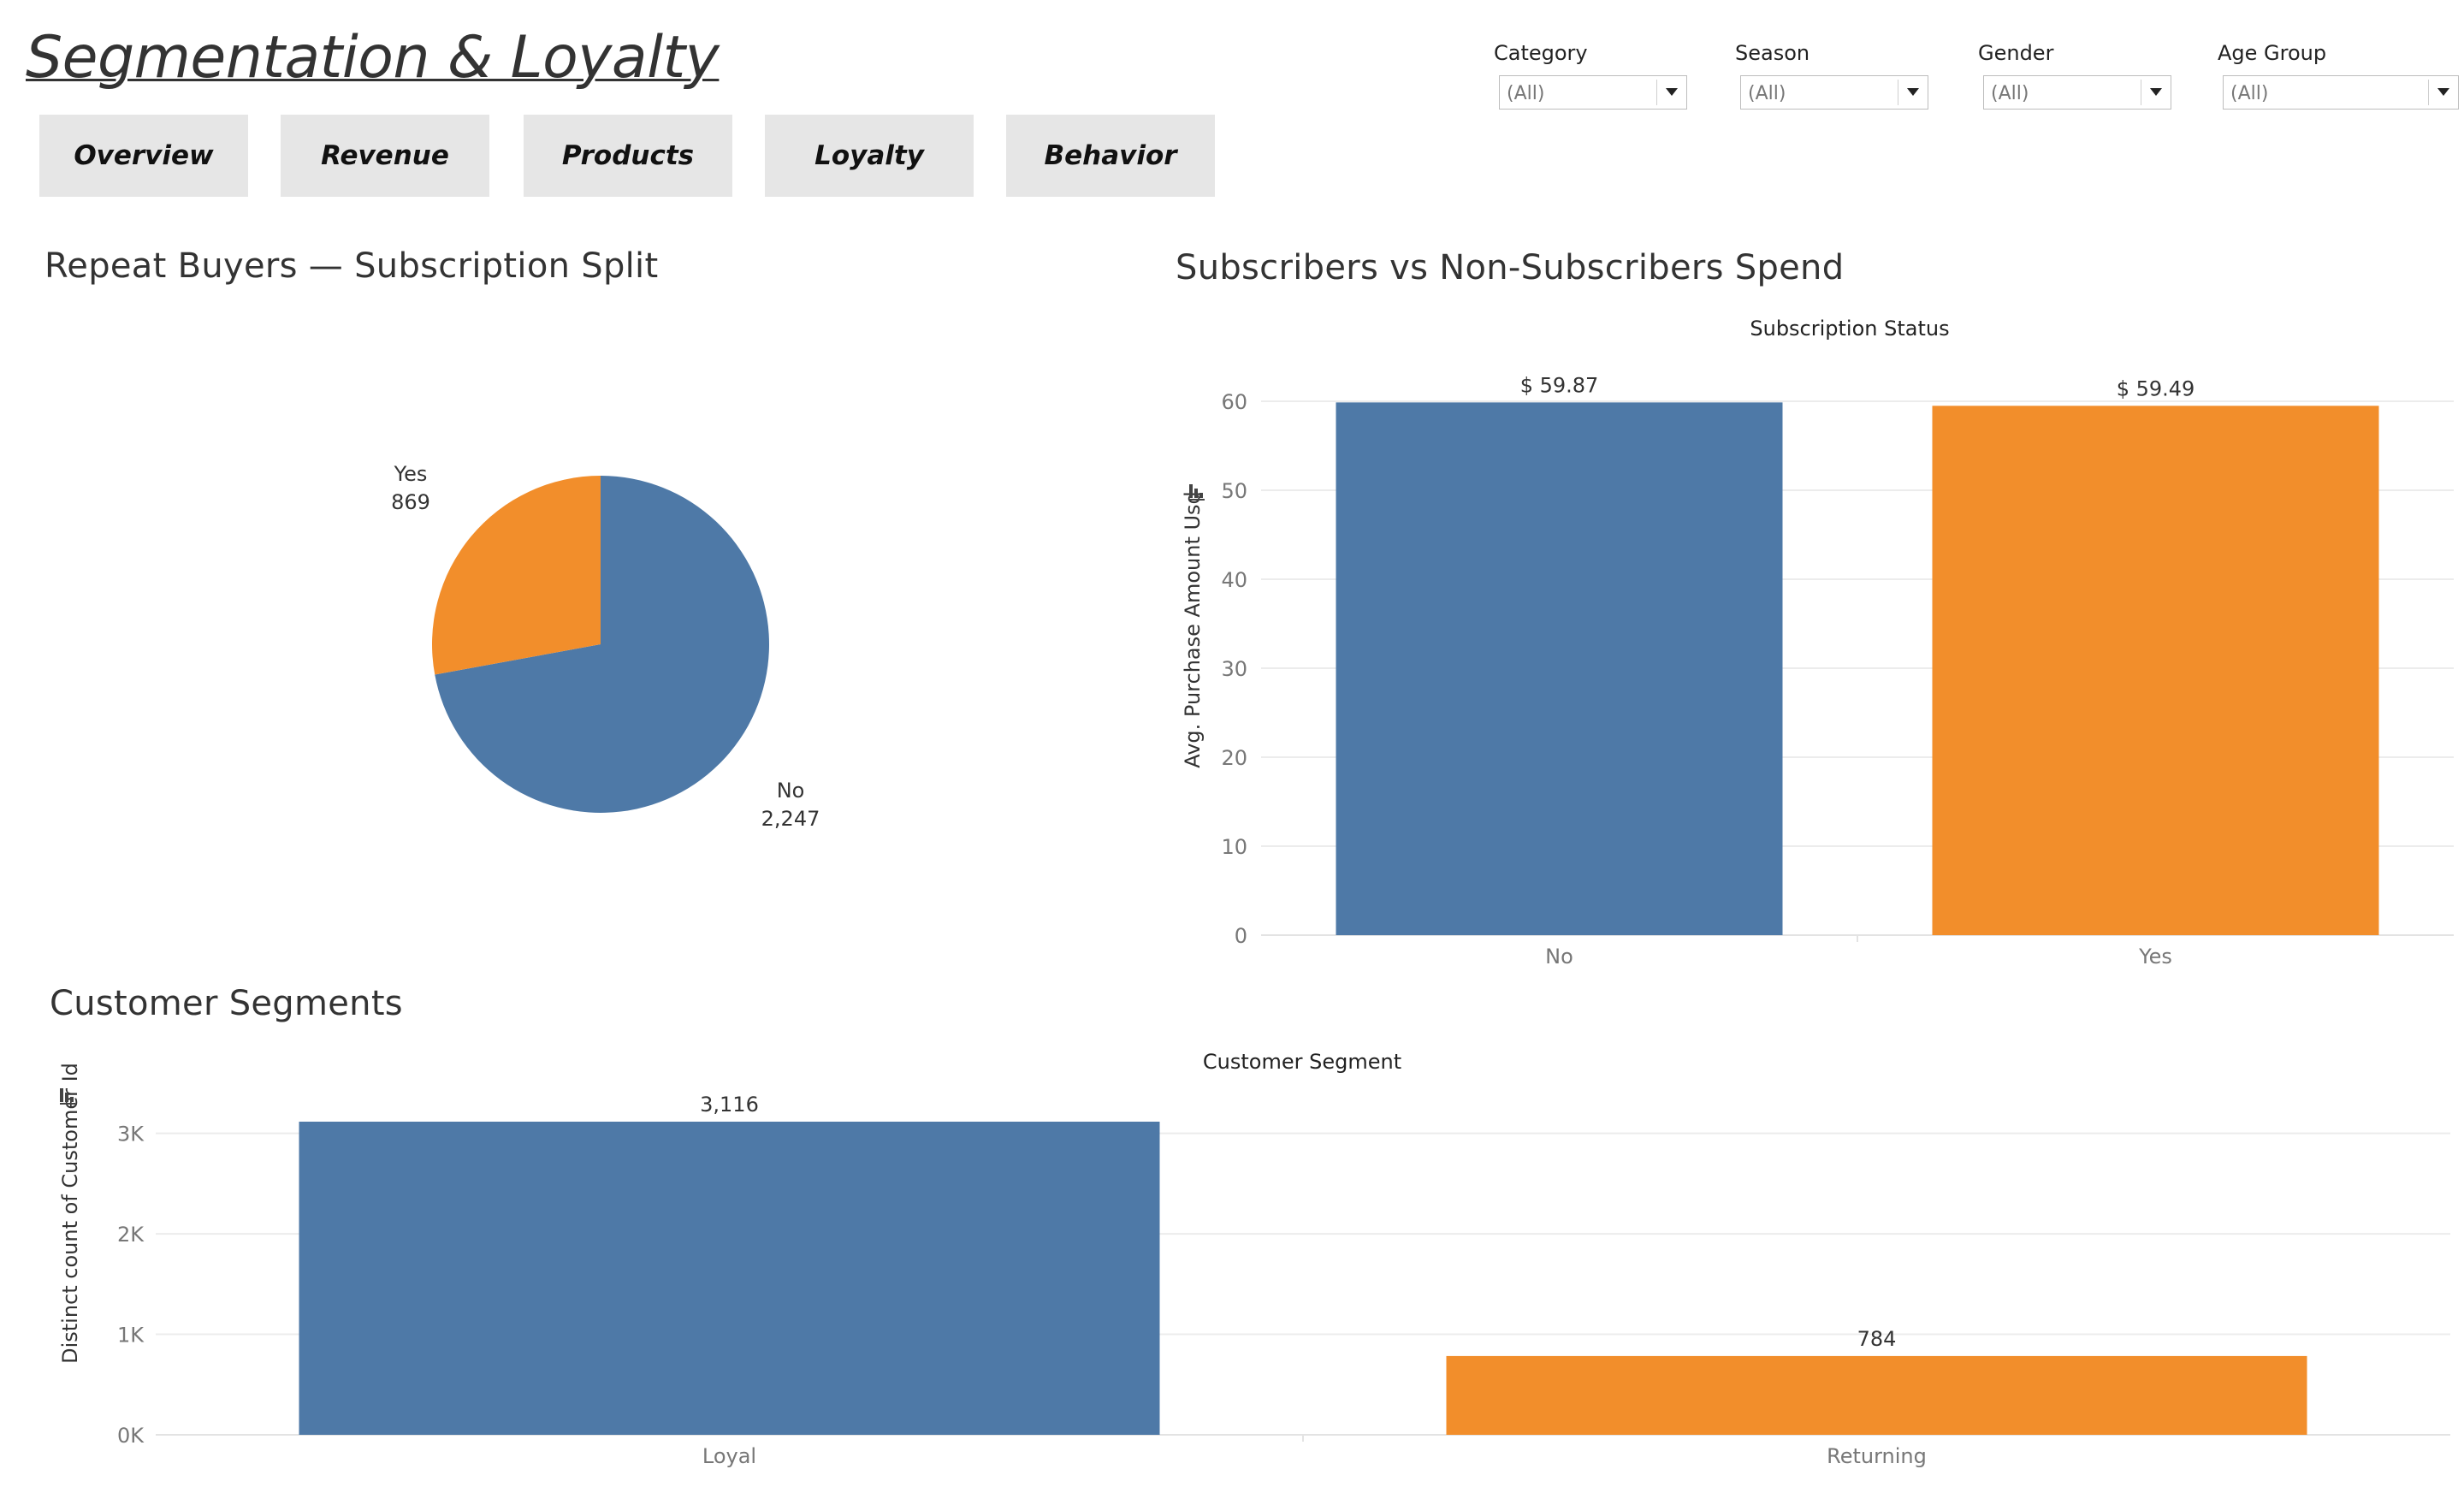  What do you see at coordinates (1302, 1062) in the screenshot?
I see `segments-axis-header: Customer Segment` at bounding box center [1302, 1062].